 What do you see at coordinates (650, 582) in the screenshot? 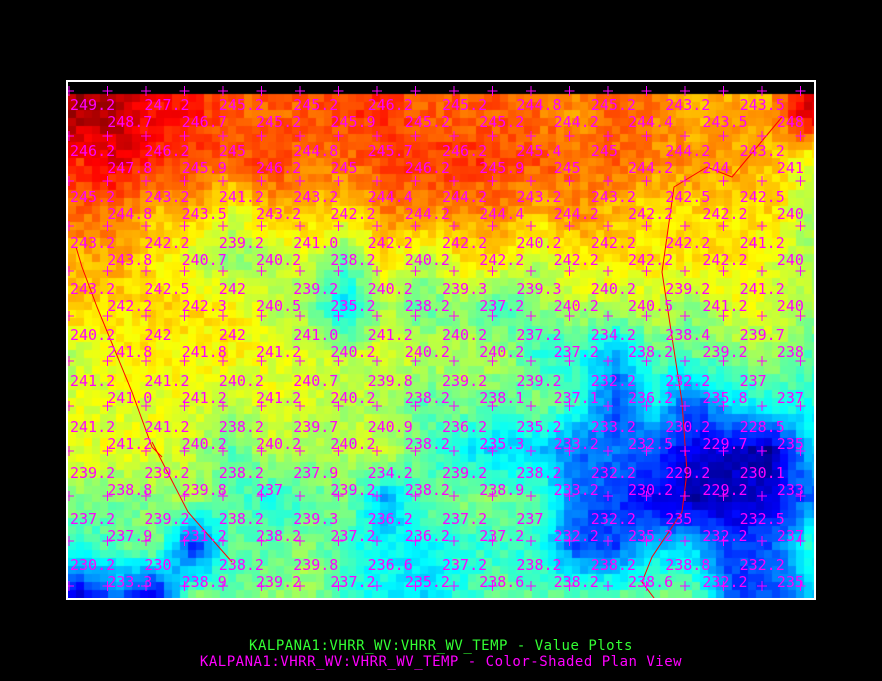
I see `value-label: 238.6` at bounding box center [650, 582].